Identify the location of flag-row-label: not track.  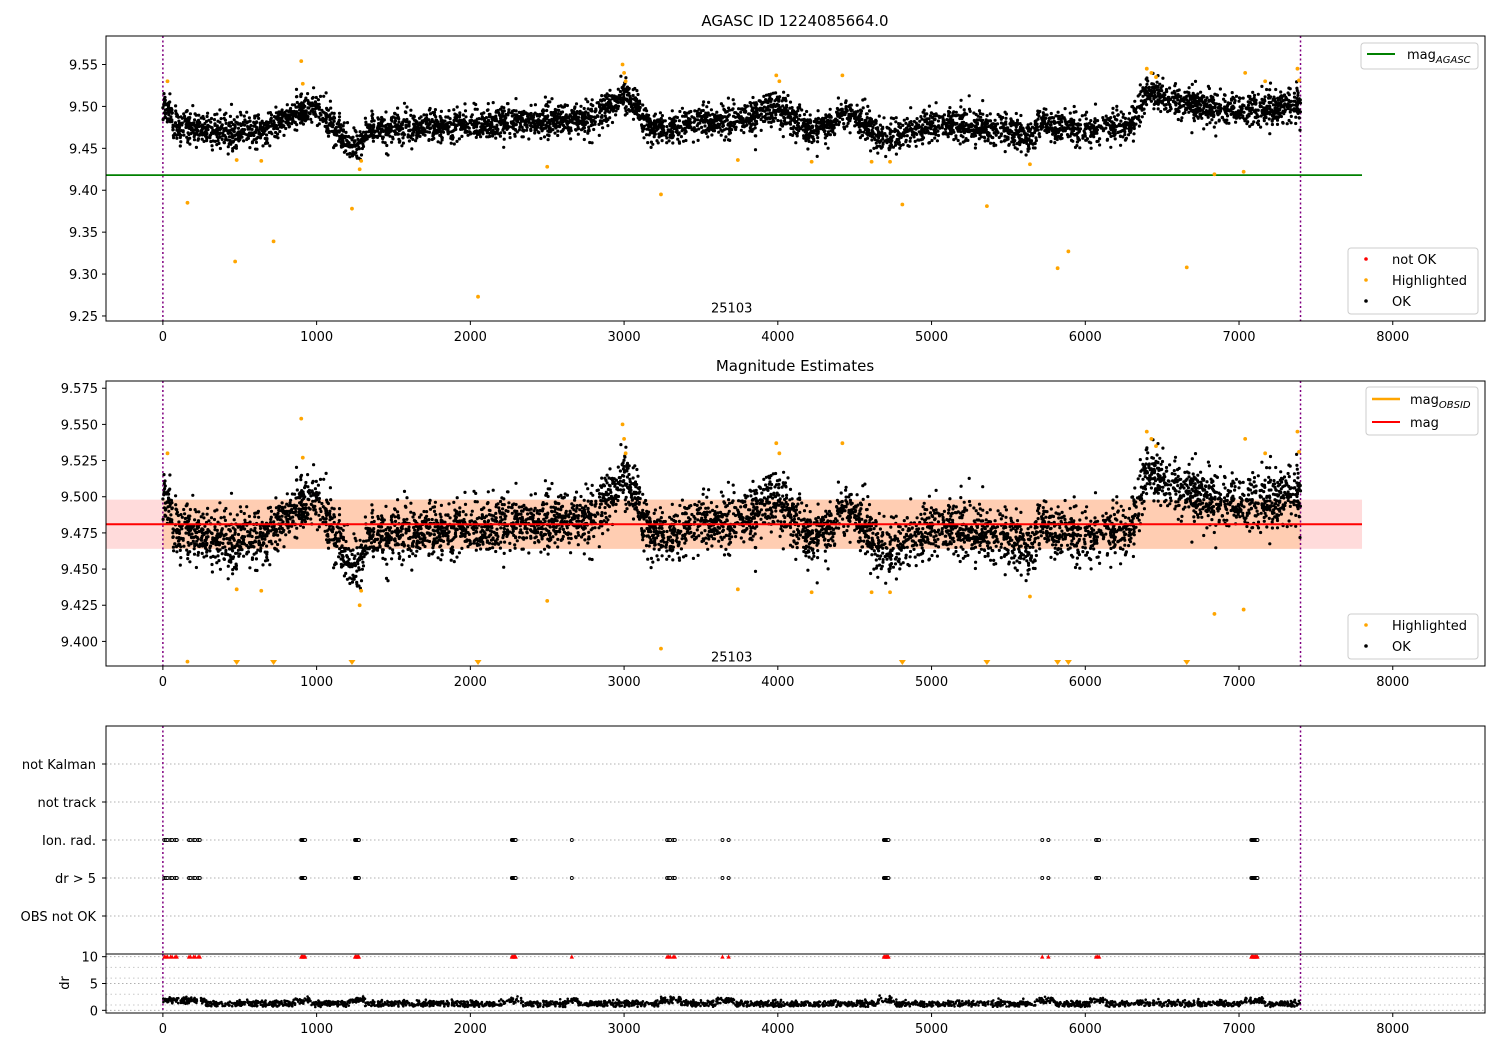
(66, 803).